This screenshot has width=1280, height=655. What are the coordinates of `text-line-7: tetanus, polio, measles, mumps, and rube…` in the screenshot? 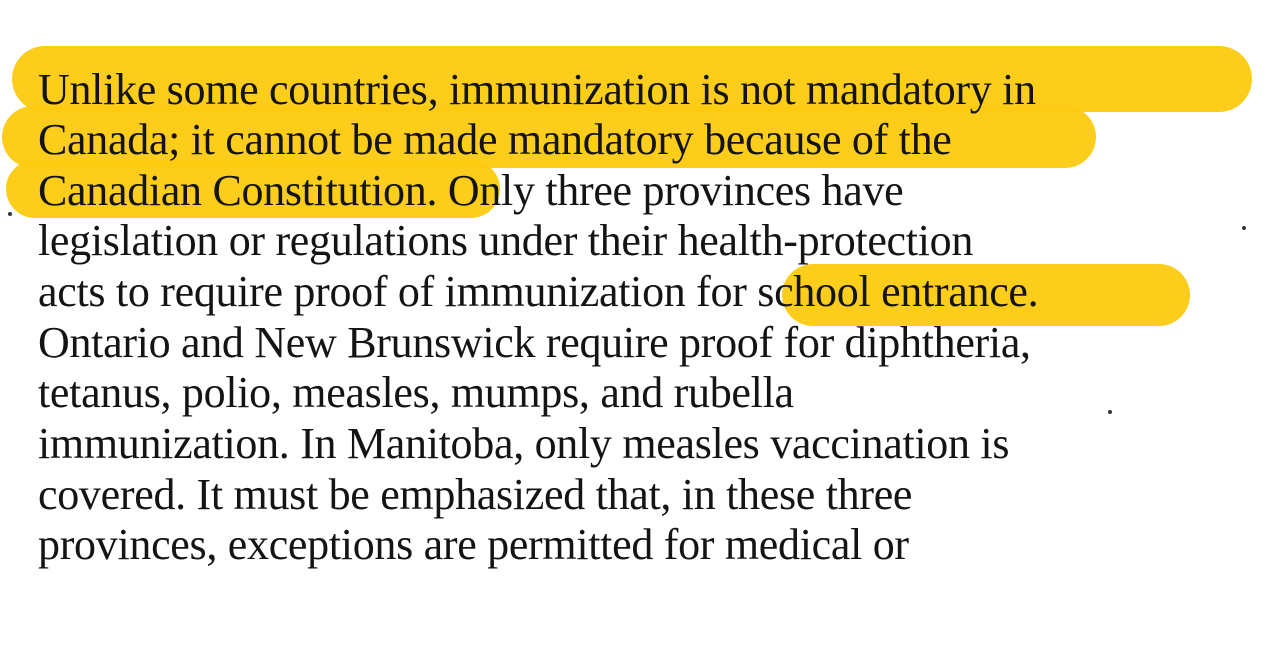 It's located at (416, 392).